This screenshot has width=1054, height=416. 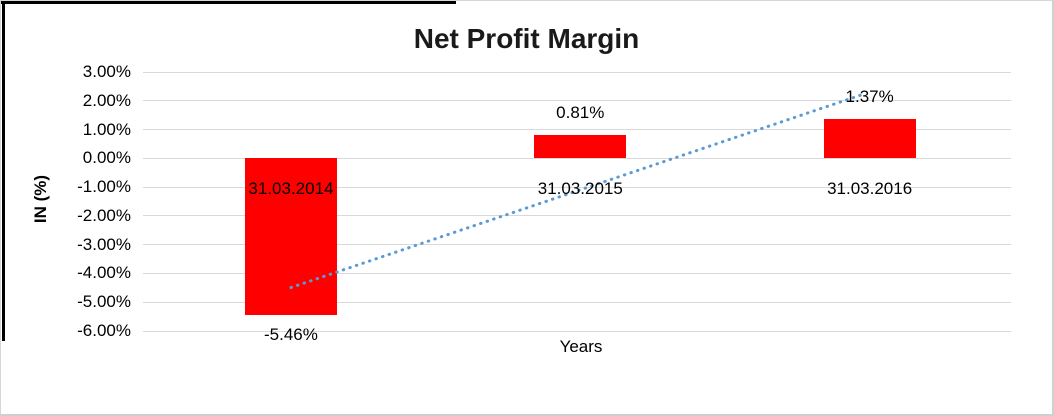 What do you see at coordinates (290, 237) in the screenshot?
I see `bar-31.03.2014` at bounding box center [290, 237].